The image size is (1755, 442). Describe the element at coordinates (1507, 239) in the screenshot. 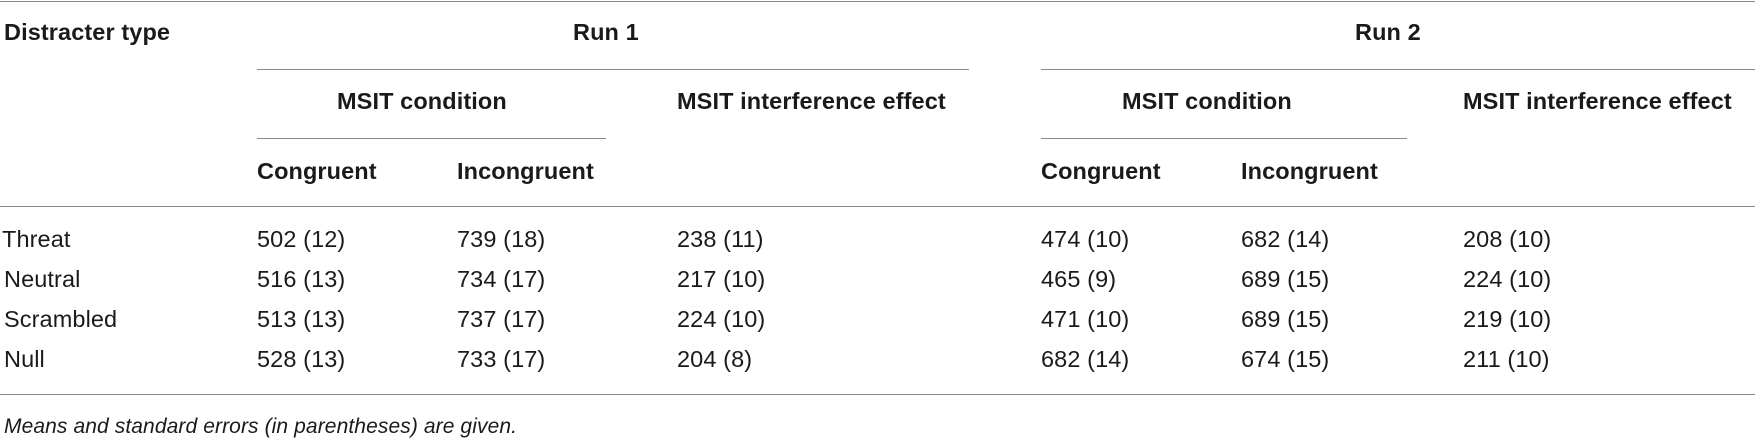

I see `table-cell: 208 (10)` at that location.